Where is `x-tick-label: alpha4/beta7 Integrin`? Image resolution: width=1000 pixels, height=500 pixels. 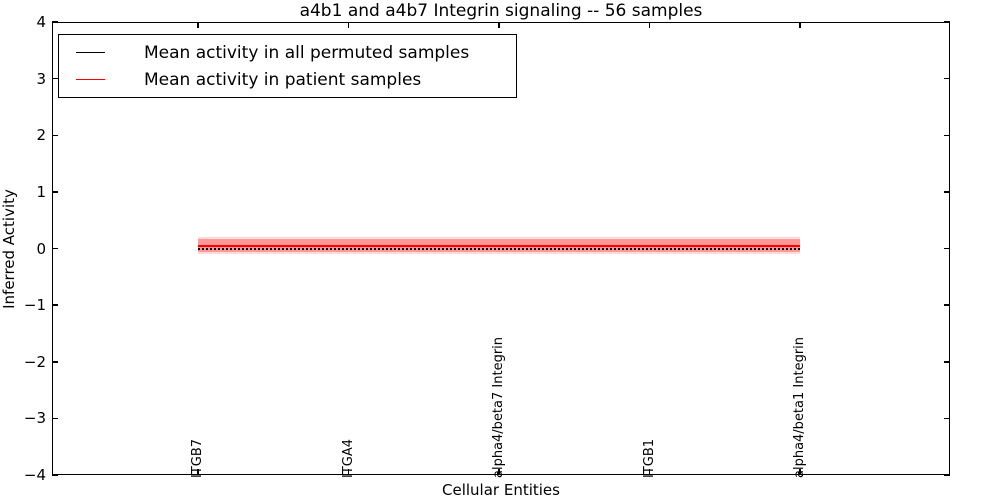
x-tick-label: alpha4/beta7 Integrin is located at coordinates (498, 407).